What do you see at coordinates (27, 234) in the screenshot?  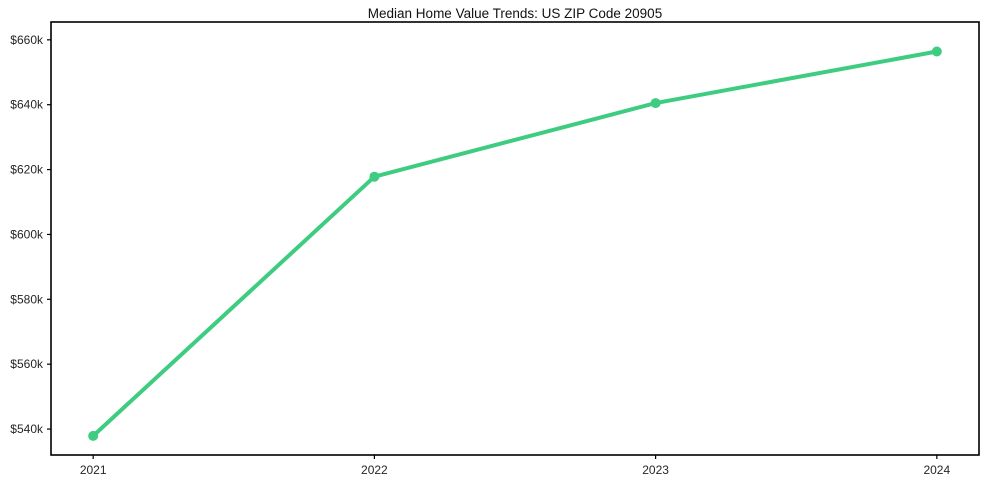 I see `y-tick-label: $600k` at bounding box center [27, 234].